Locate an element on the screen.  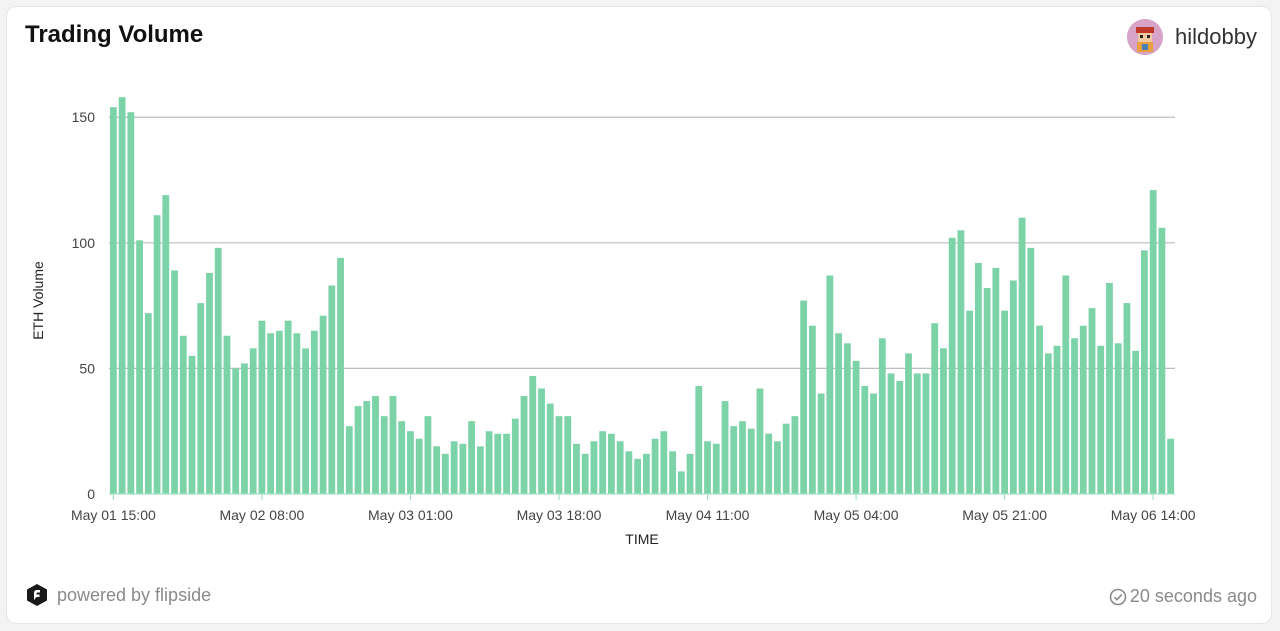
user-avatar-icon is located at coordinates (1145, 37).